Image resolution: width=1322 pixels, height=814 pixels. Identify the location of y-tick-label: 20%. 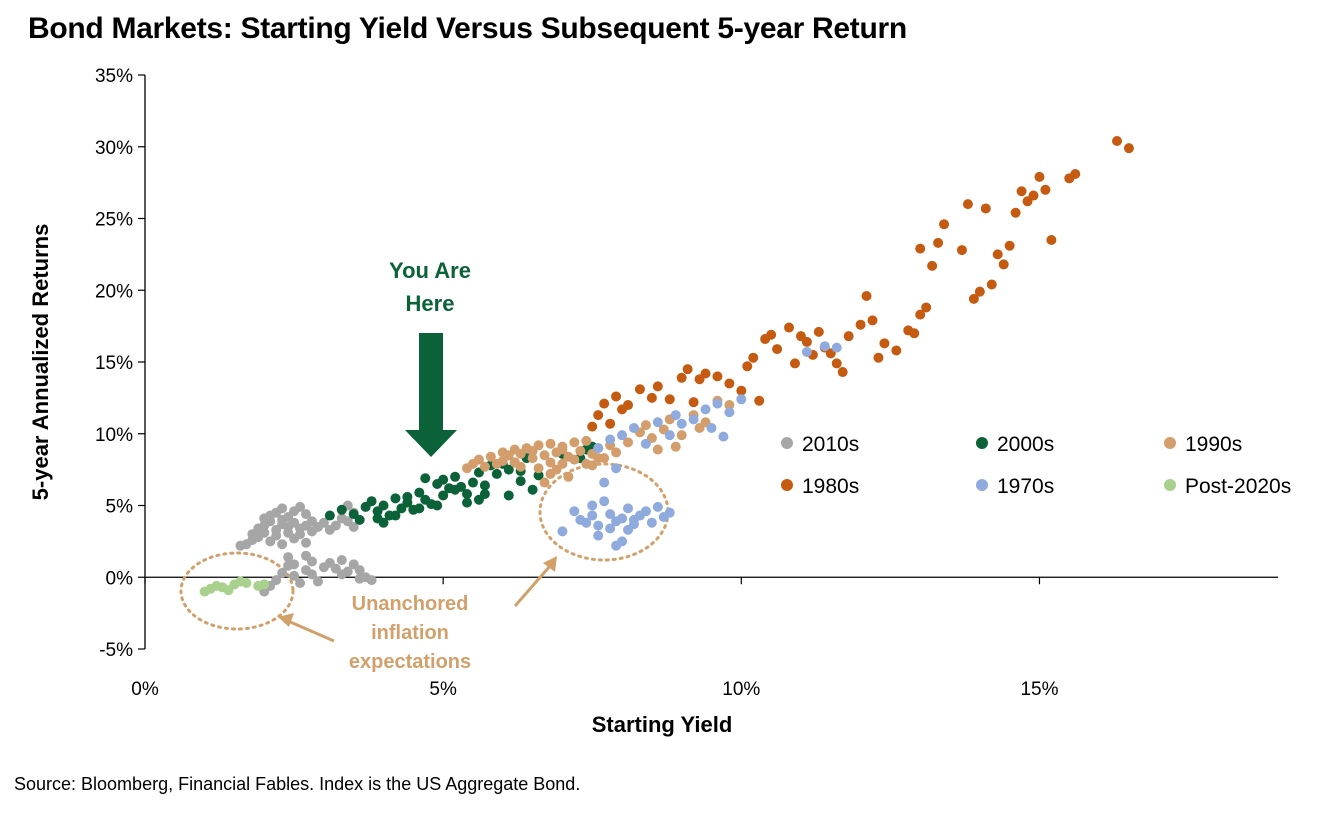
(114, 291).